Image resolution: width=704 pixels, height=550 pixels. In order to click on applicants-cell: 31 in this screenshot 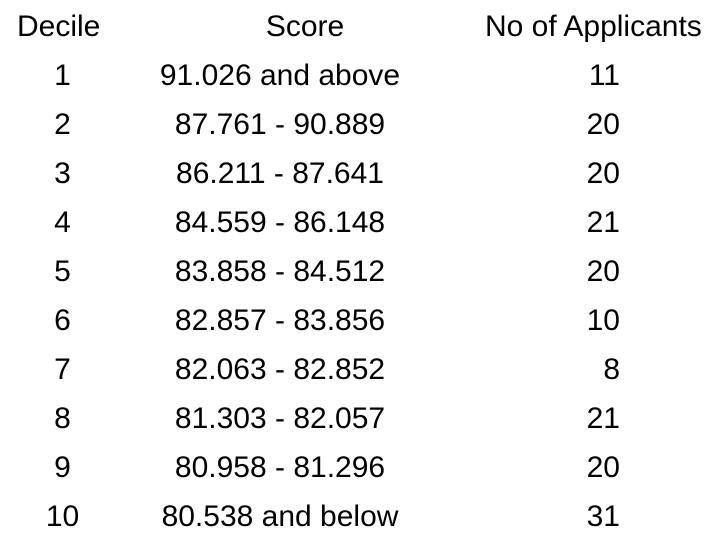, I will do `click(603, 516)`.